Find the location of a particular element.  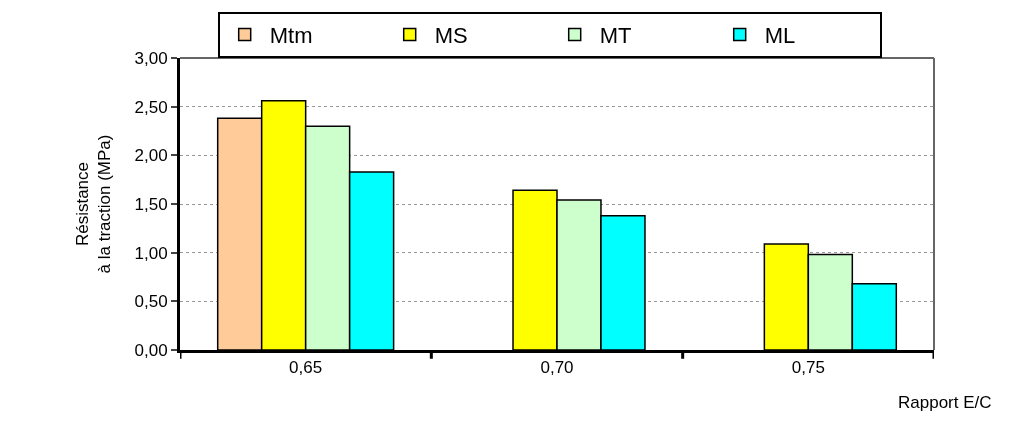

y-tick-label: 2,00 is located at coordinates (151, 156).